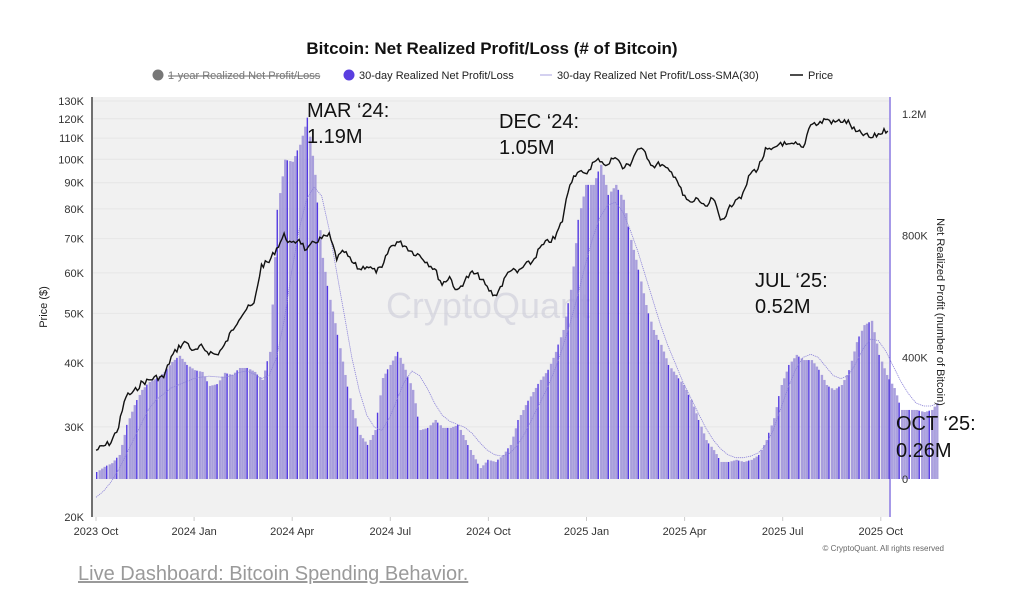  I want to click on legend-item-1year: 1-year Realized Net Profit/Loss, so click(236, 76).